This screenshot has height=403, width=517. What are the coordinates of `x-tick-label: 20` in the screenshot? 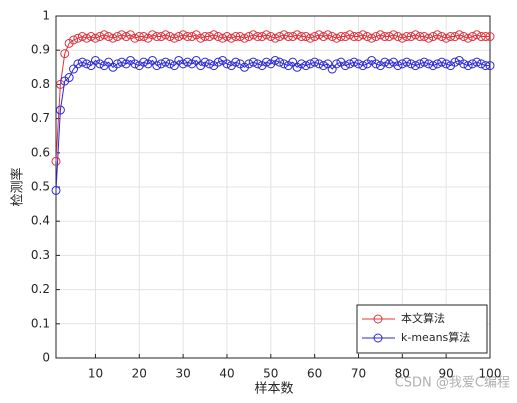 It's located at (139, 374).